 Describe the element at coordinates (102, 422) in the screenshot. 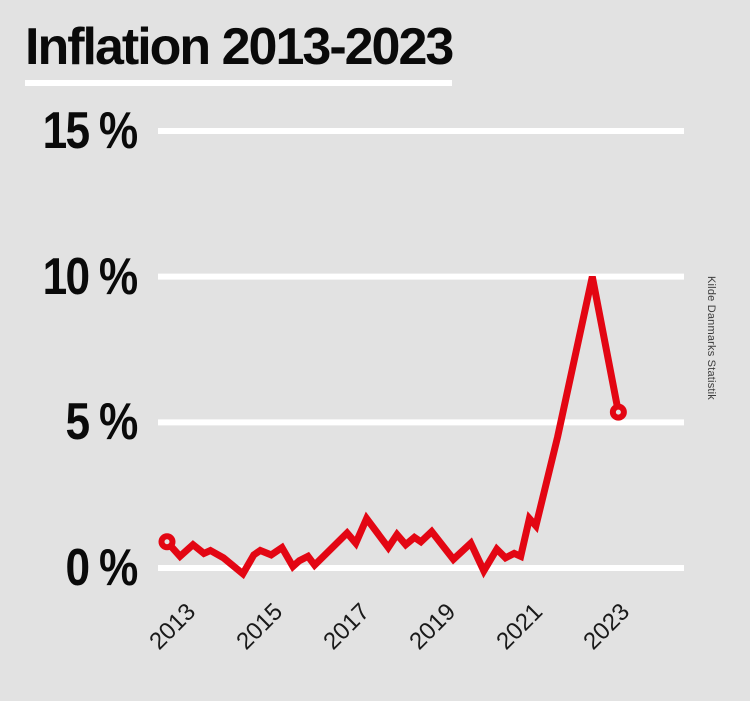

I see `y-axis-tick-label: 5 %` at that location.